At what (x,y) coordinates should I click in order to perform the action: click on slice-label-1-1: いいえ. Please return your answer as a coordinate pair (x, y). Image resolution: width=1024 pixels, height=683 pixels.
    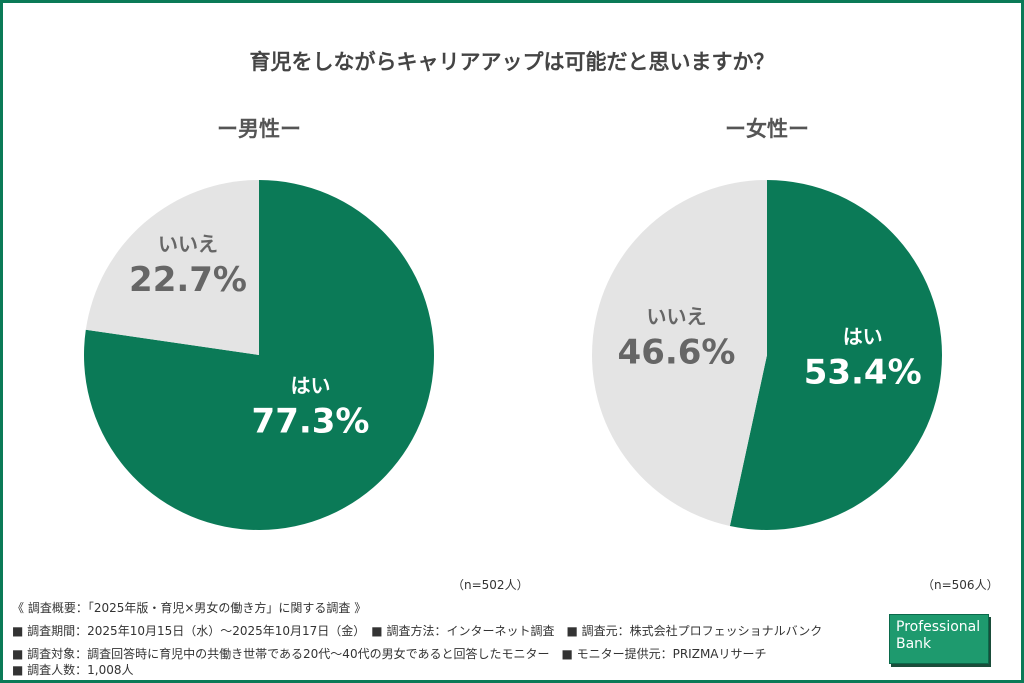
    Looking at the image, I should click on (677, 316).